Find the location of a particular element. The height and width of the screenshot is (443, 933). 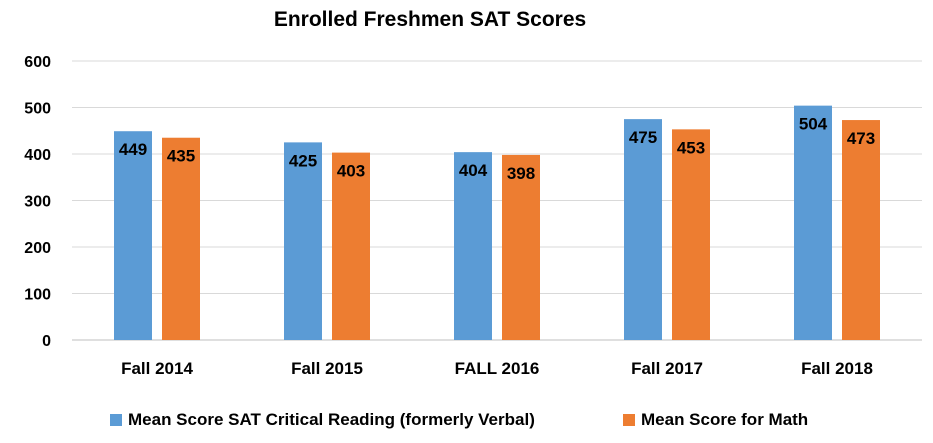

y-tick-label: 300 is located at coordinates (37, 202).